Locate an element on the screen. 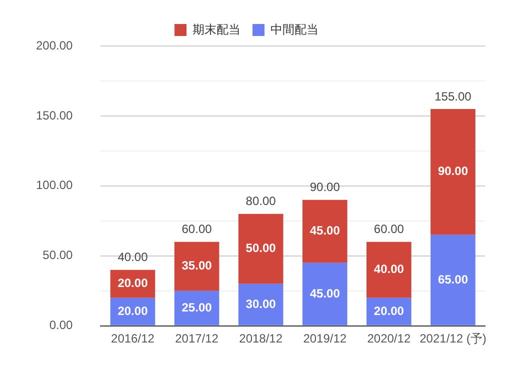  y-tick-label: 100.00 is located at coordinates (55, 185).